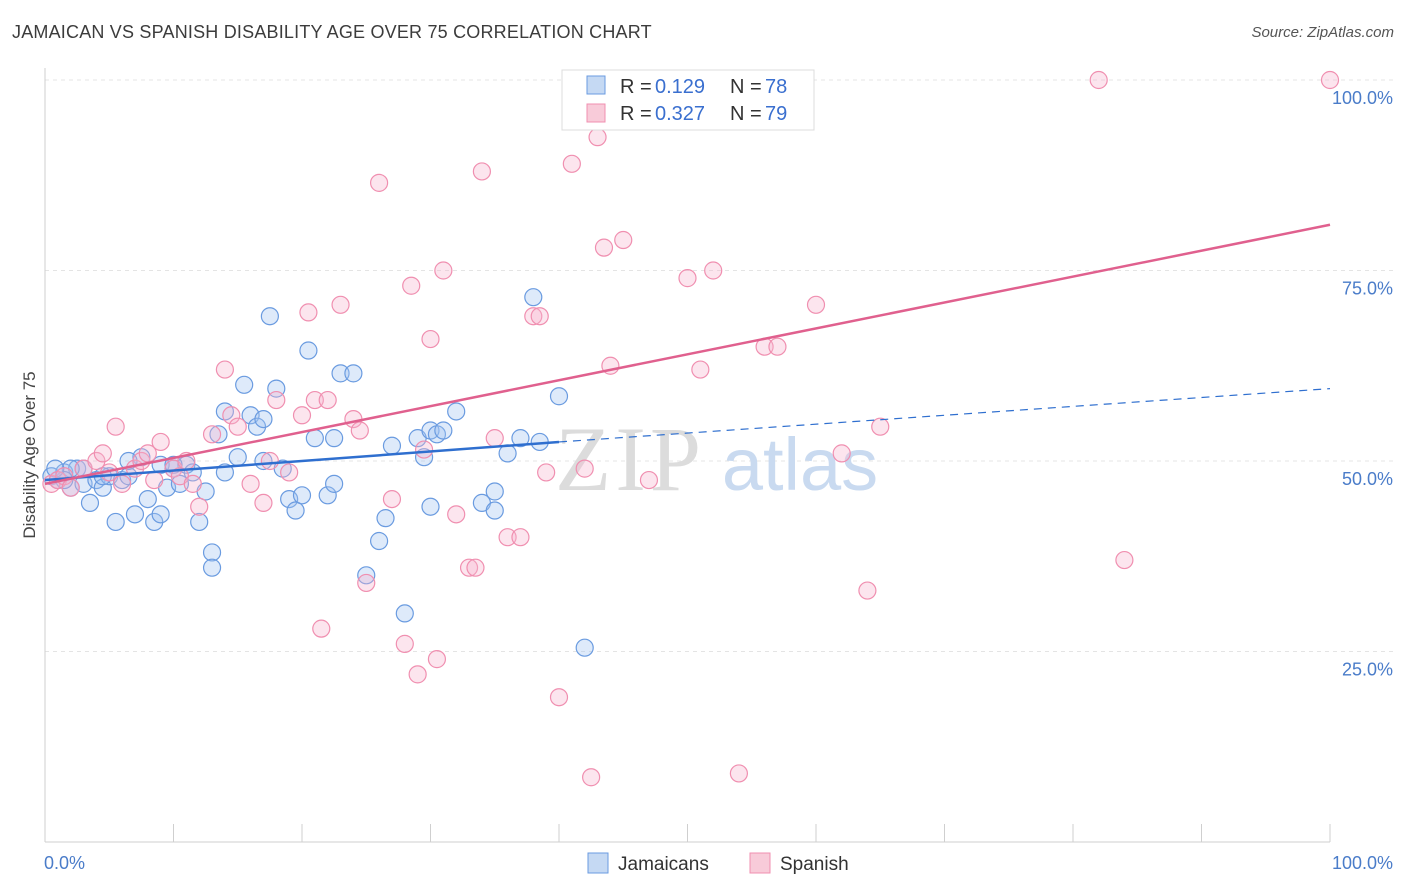  Describe the element at coordinates (760, 863) in the screenshot. I see `bottom-legend-spanish-swatch` at that location.